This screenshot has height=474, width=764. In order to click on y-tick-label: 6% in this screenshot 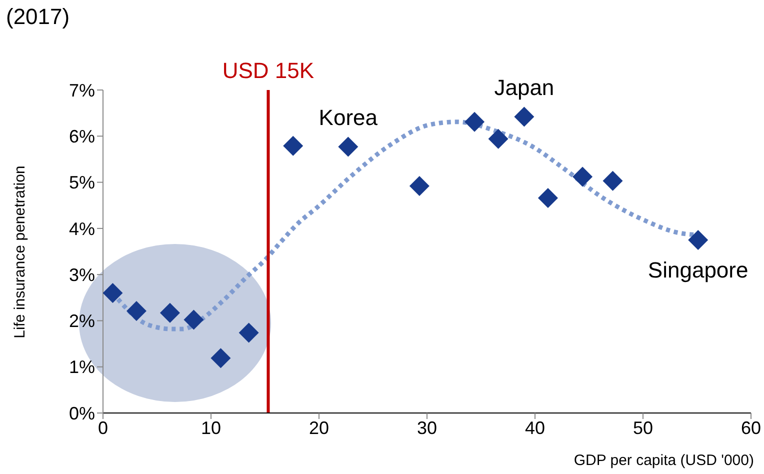, I will do `click(81, 136)`.